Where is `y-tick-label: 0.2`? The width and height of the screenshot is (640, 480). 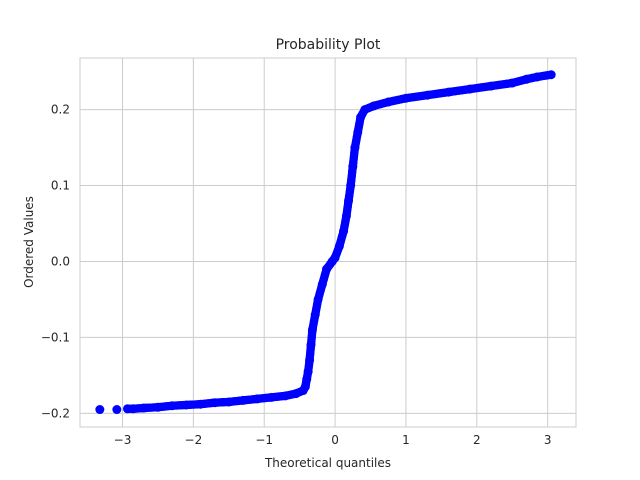 y-tick-label: 0.2 is located at coordinates (60, 110).